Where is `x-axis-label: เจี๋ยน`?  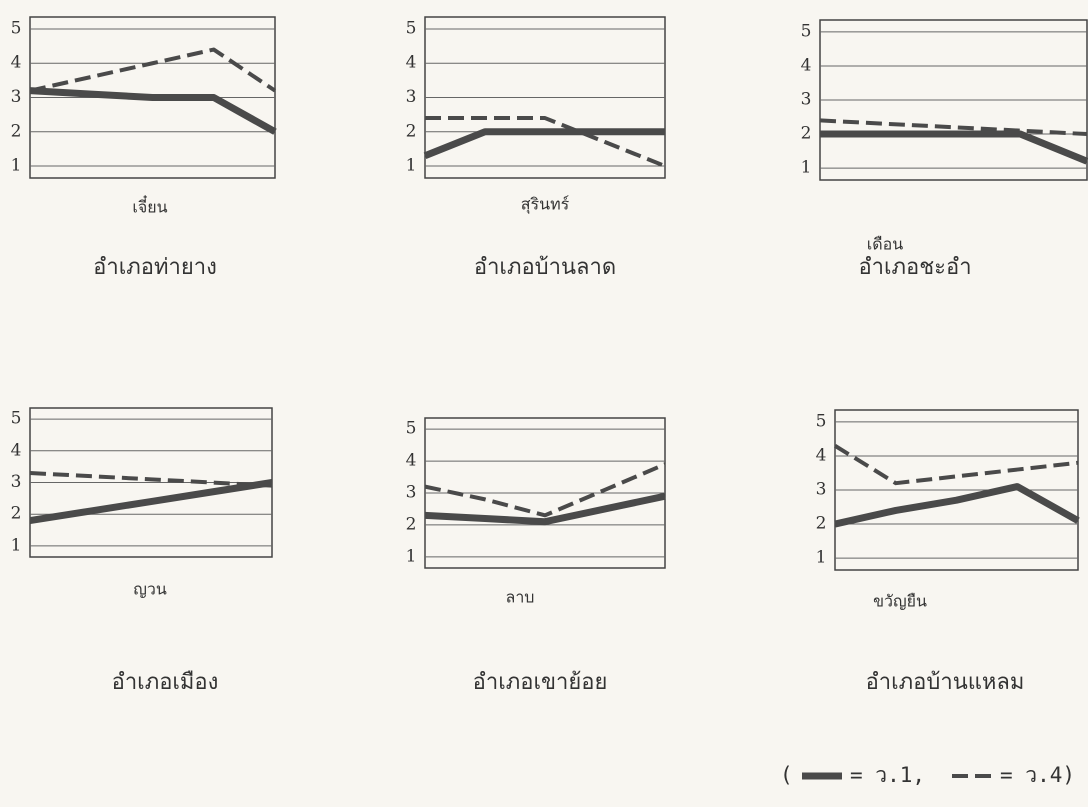 x-axis-label: เจี๋ยน is located at coordinates (149, 206).